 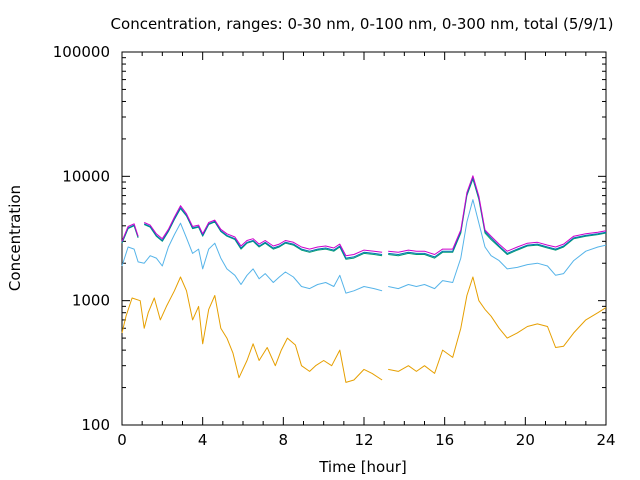 I want to click on y-tick-label: 100, so click(x=95, y=425).